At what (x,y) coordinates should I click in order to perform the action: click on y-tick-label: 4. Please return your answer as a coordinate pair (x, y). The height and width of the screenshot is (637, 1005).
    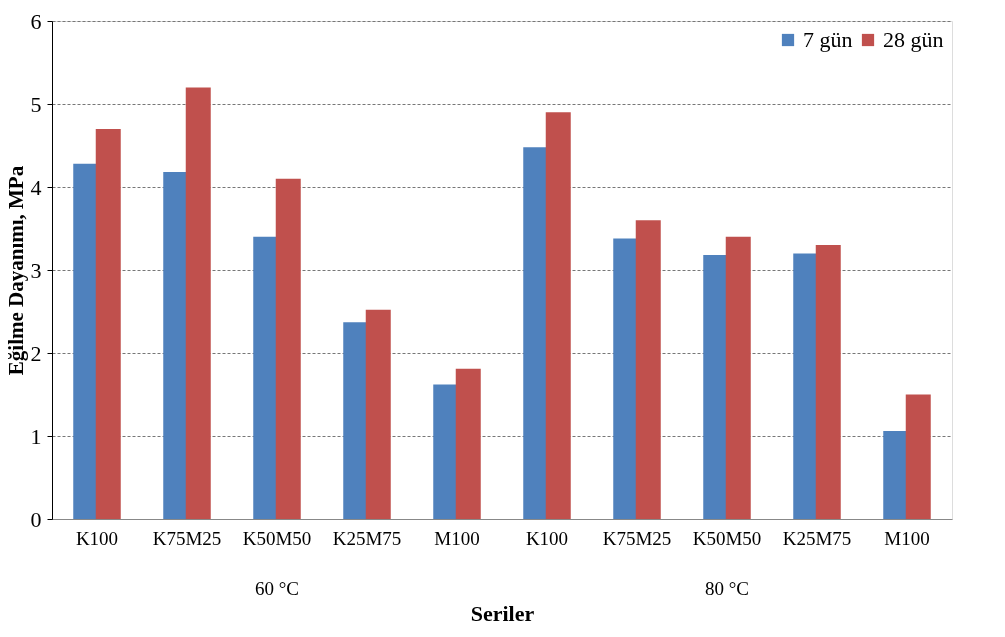
    Looking at the image, I should click on (36, 187).